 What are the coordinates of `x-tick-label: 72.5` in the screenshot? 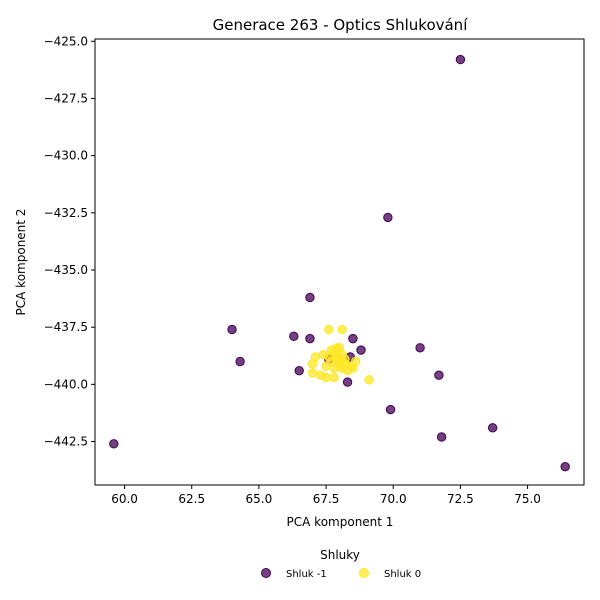 It's located at (460, 499).